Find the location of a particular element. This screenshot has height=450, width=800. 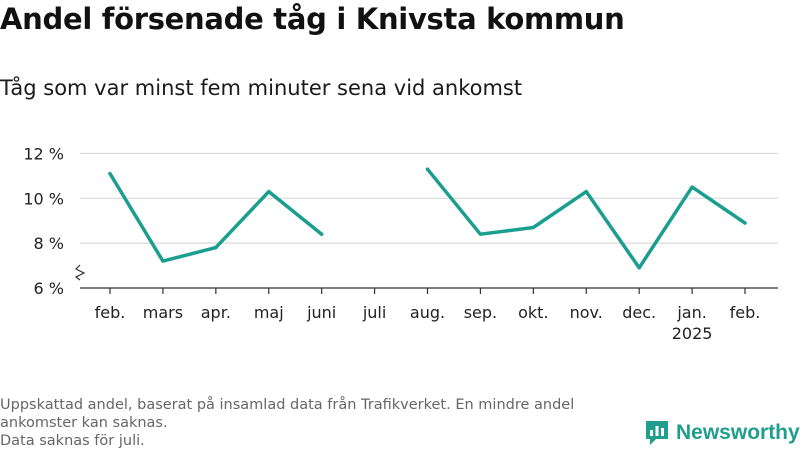

x-tick-label: maj is located at coordinates (269, 312).